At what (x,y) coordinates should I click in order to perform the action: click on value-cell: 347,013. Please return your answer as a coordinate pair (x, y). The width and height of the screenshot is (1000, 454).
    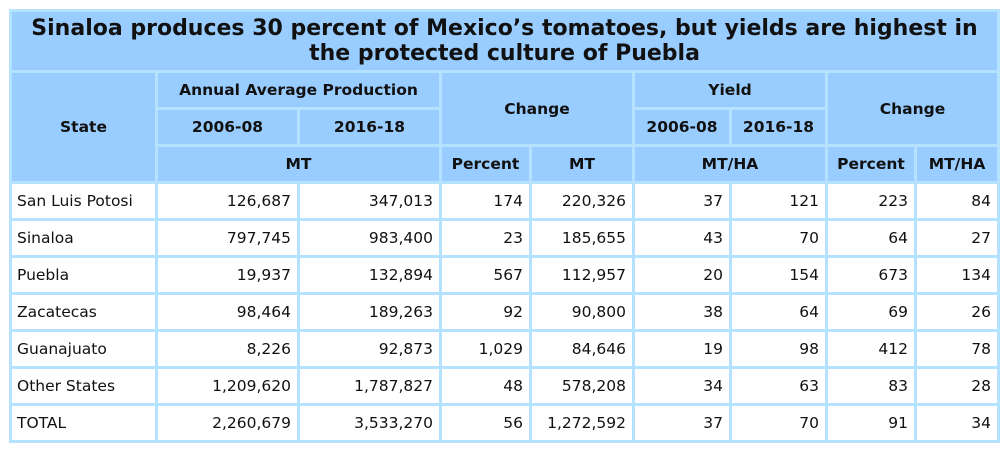
    Looking at the image, I should click on (369, 201).